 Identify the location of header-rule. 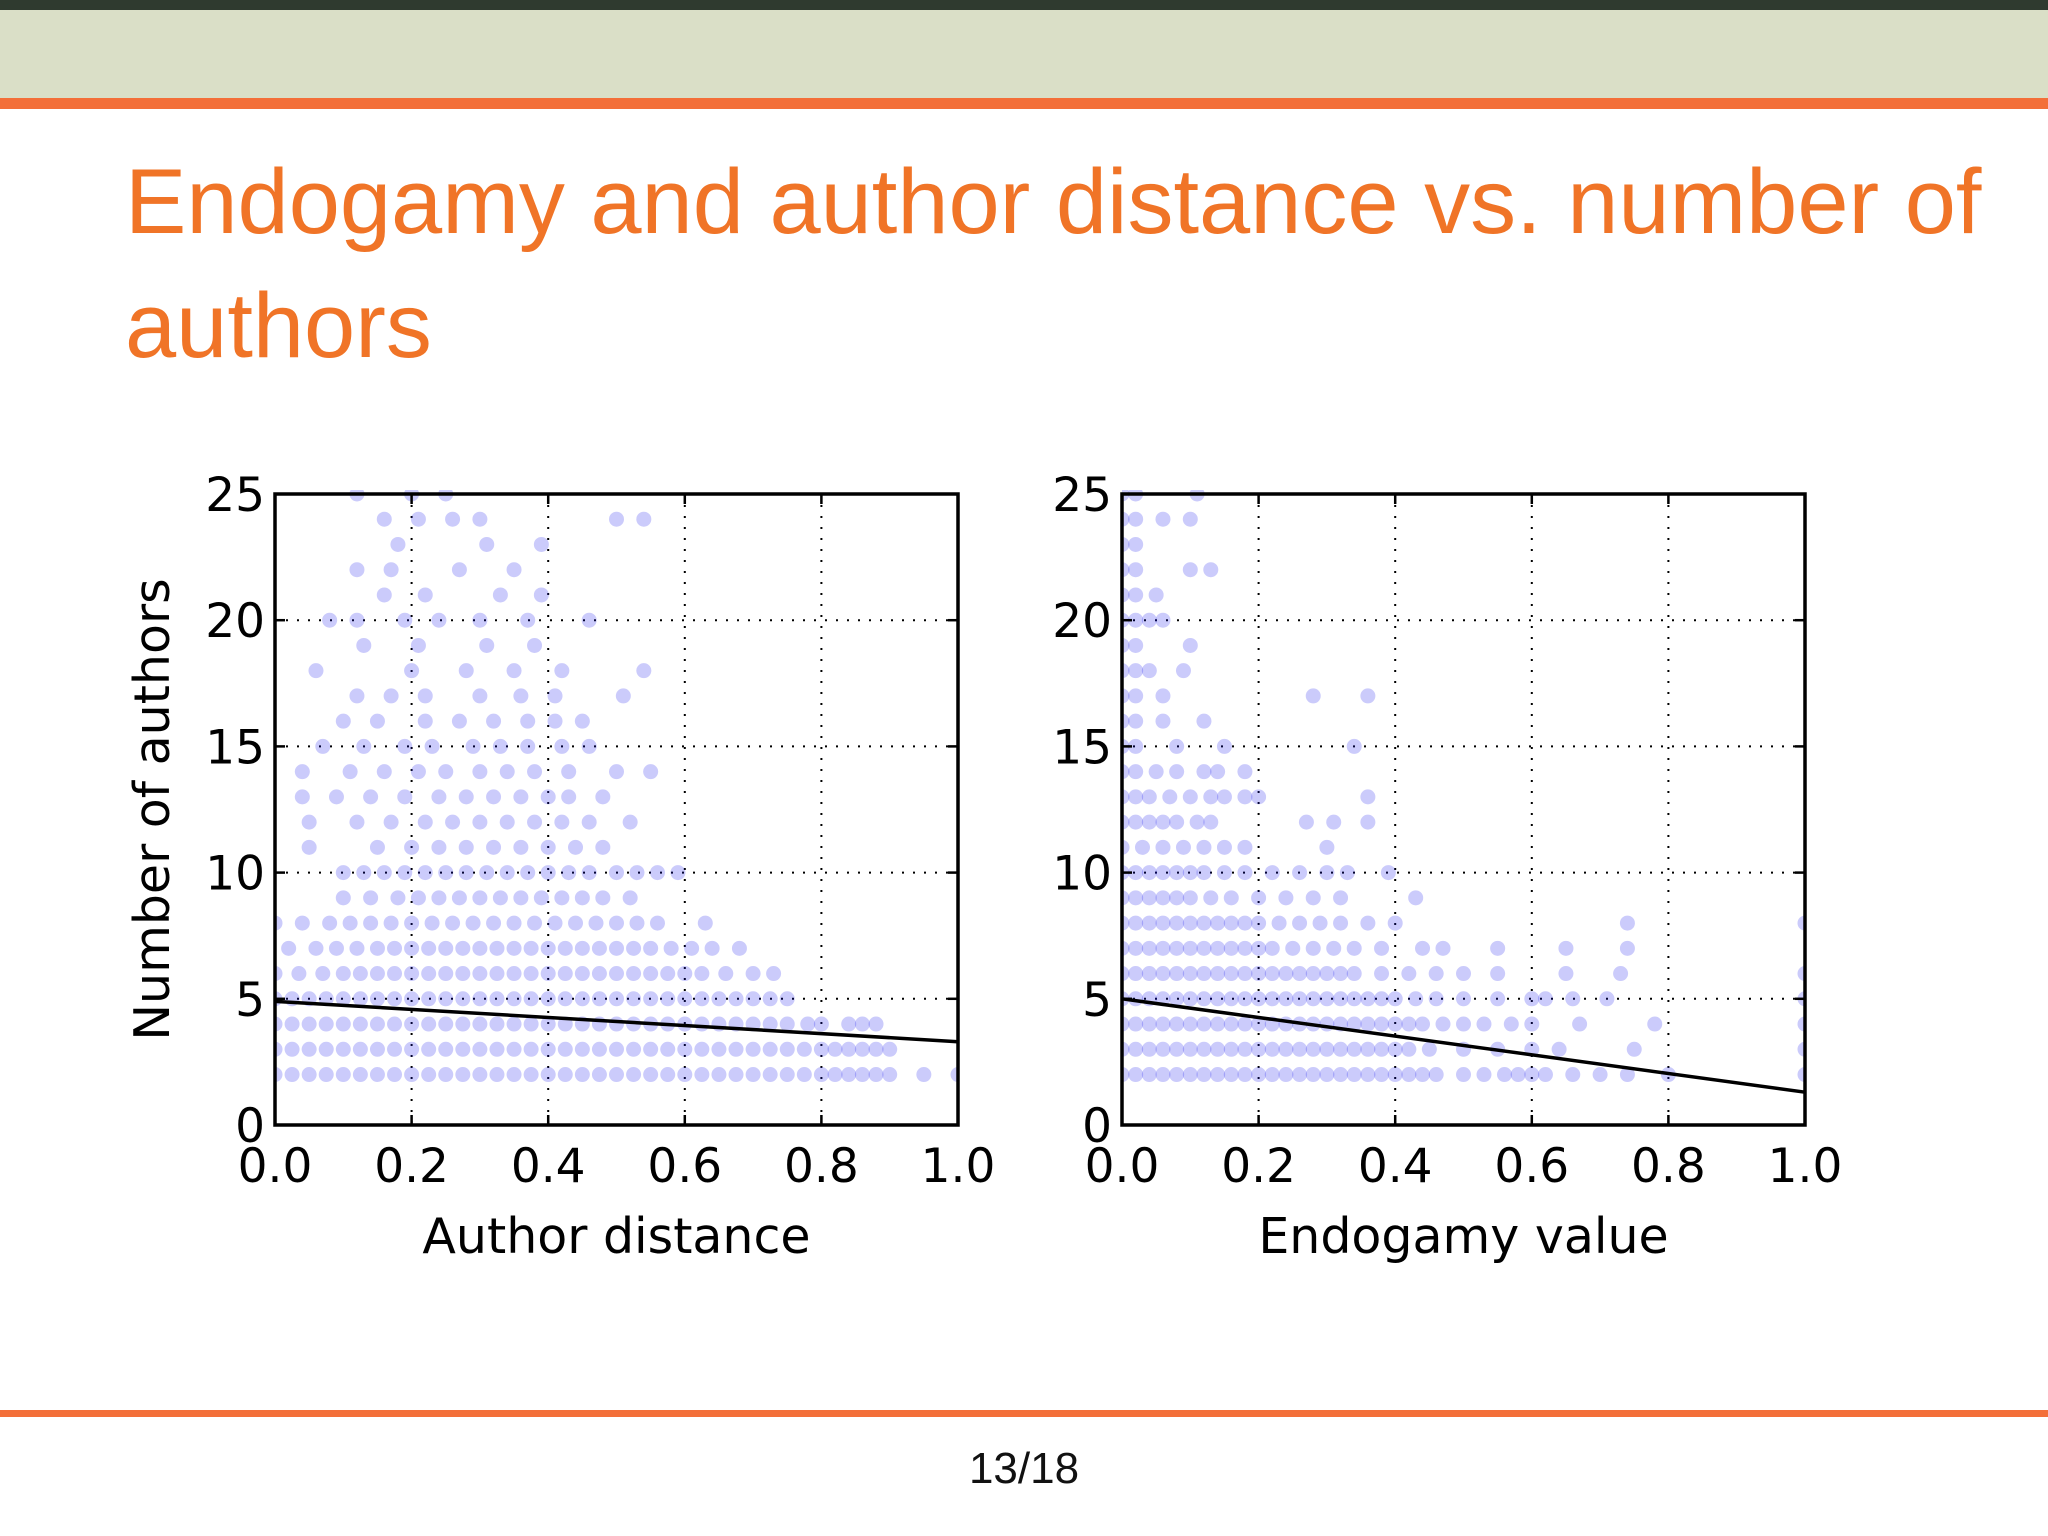
(1024, 103).